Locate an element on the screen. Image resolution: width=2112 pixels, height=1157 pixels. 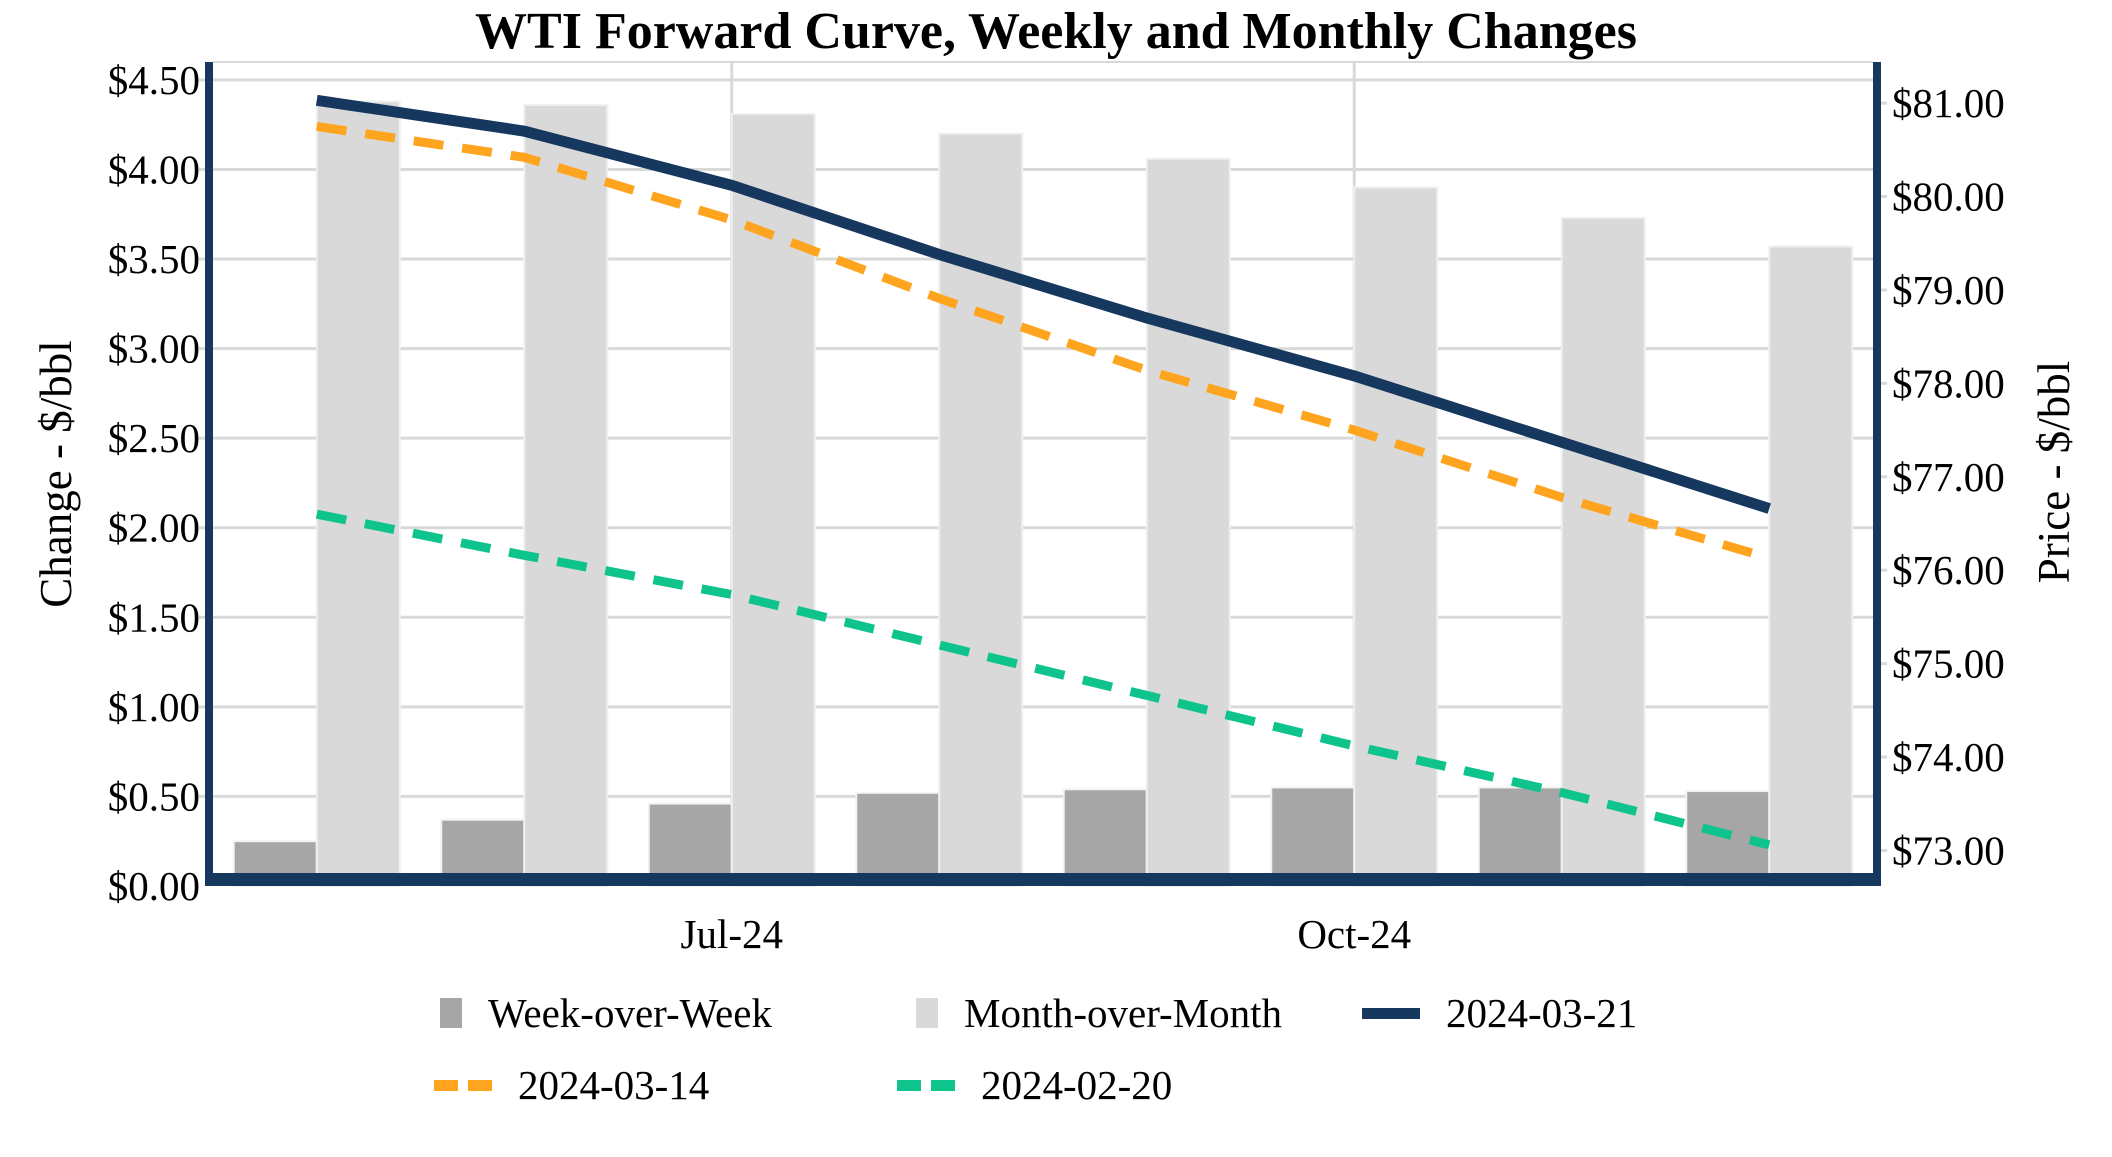
left-axis-tick-label: $4.00 is located at coordinates (154, 169).